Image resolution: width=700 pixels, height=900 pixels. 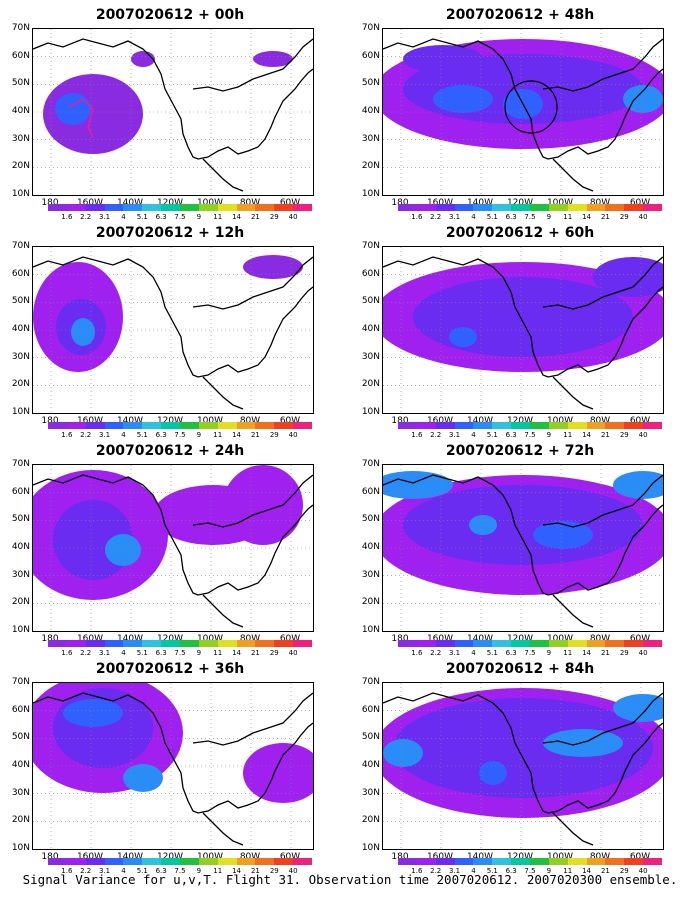 What do you see at coordinates (20, 630) in the screenshot?
I see `lat-tick-label: 10N` at bounding box center [20, 630].